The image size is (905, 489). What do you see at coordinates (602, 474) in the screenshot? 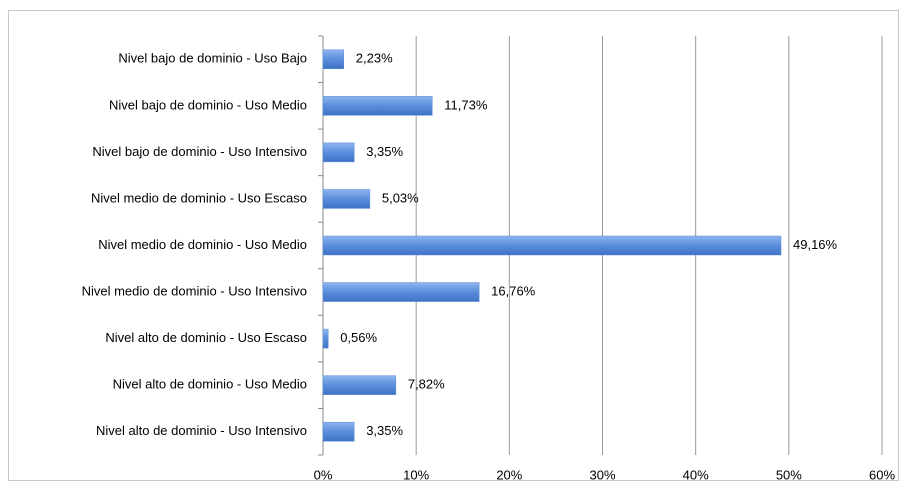
I see `x-tick-label: 30%` at bounding box center [602, 474].